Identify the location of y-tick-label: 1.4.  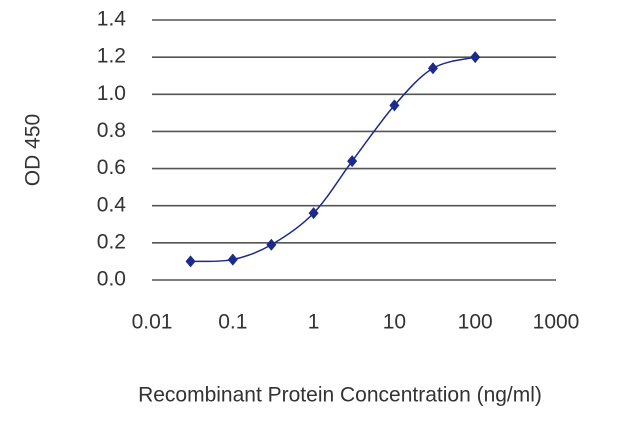
(112, 19).